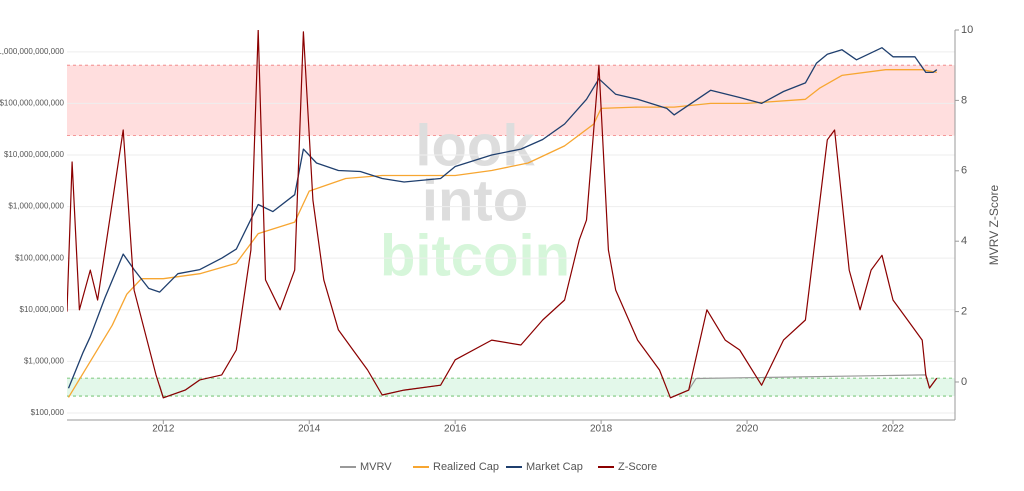  Describe the element at coordinates (163, 429) in the screenshot. I see `x-tick-label: 2012` at that location.